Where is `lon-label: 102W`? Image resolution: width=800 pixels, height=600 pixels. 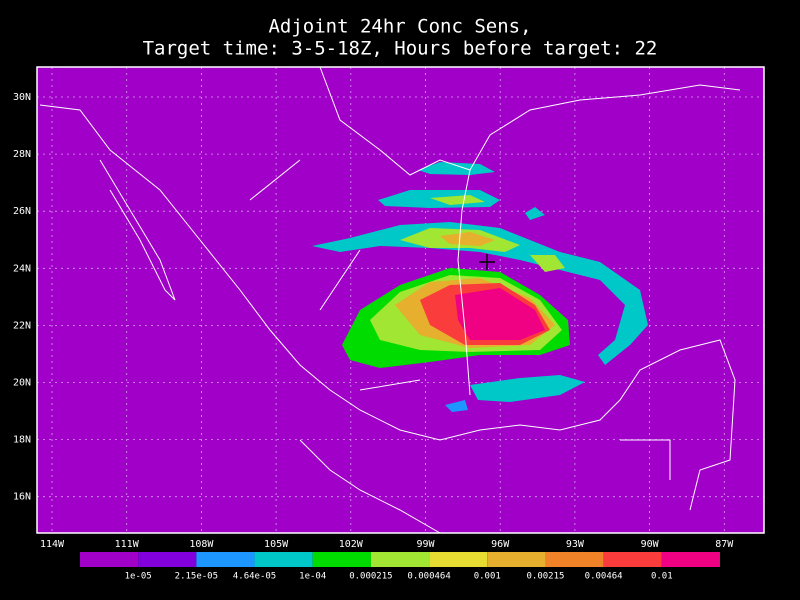 lon-label: 102W is located at coordinates (351, 544).